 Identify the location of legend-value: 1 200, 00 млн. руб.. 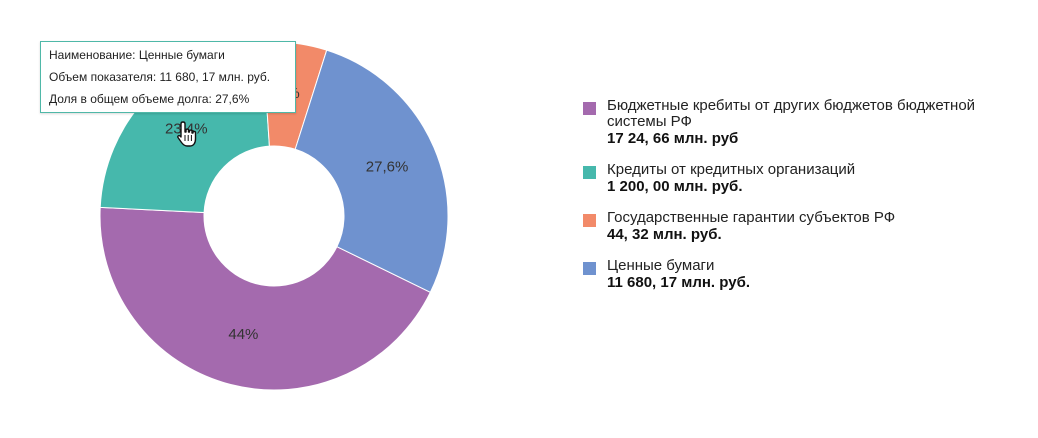
(675, 186).